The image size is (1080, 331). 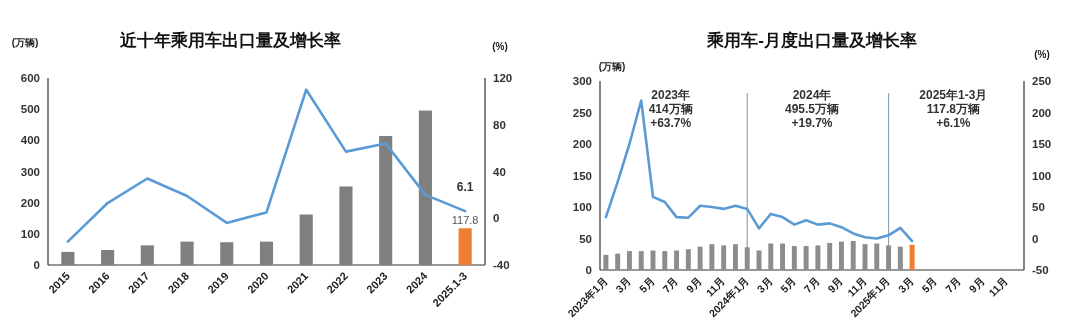 I want to click on y2-tick-label: -50, so click(x=1040, y=270).